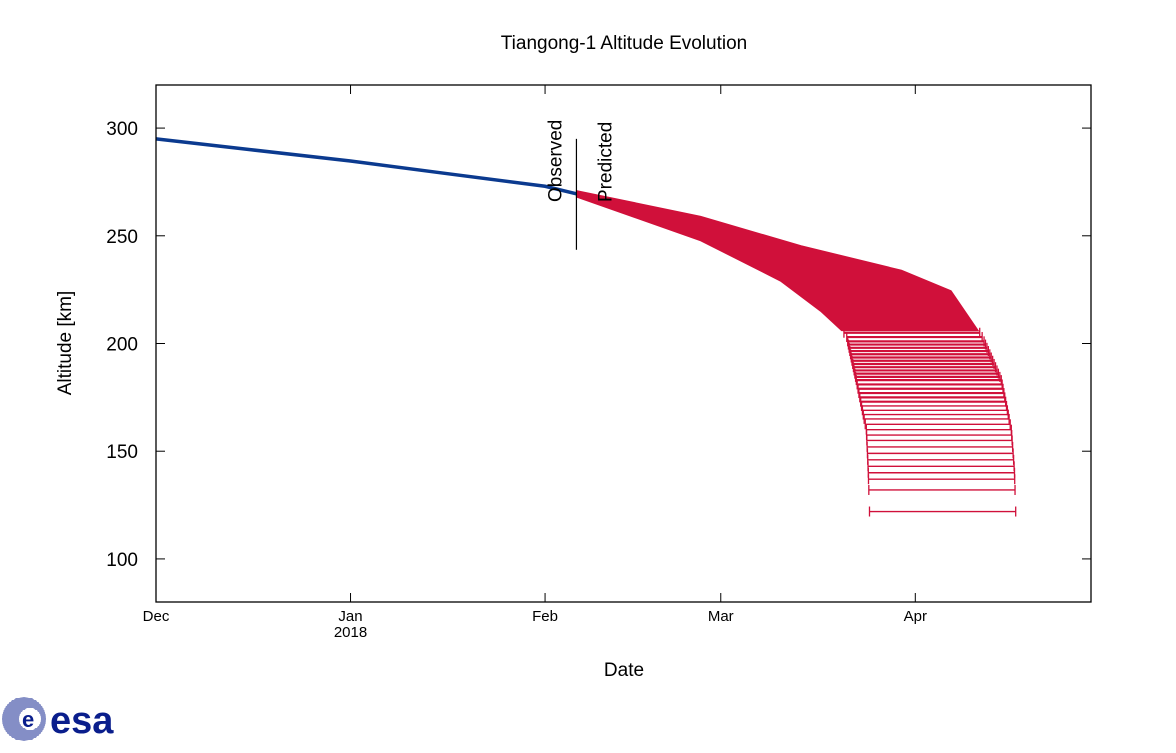  I want to click on x-tick-label: Dec, so click(156, 616).